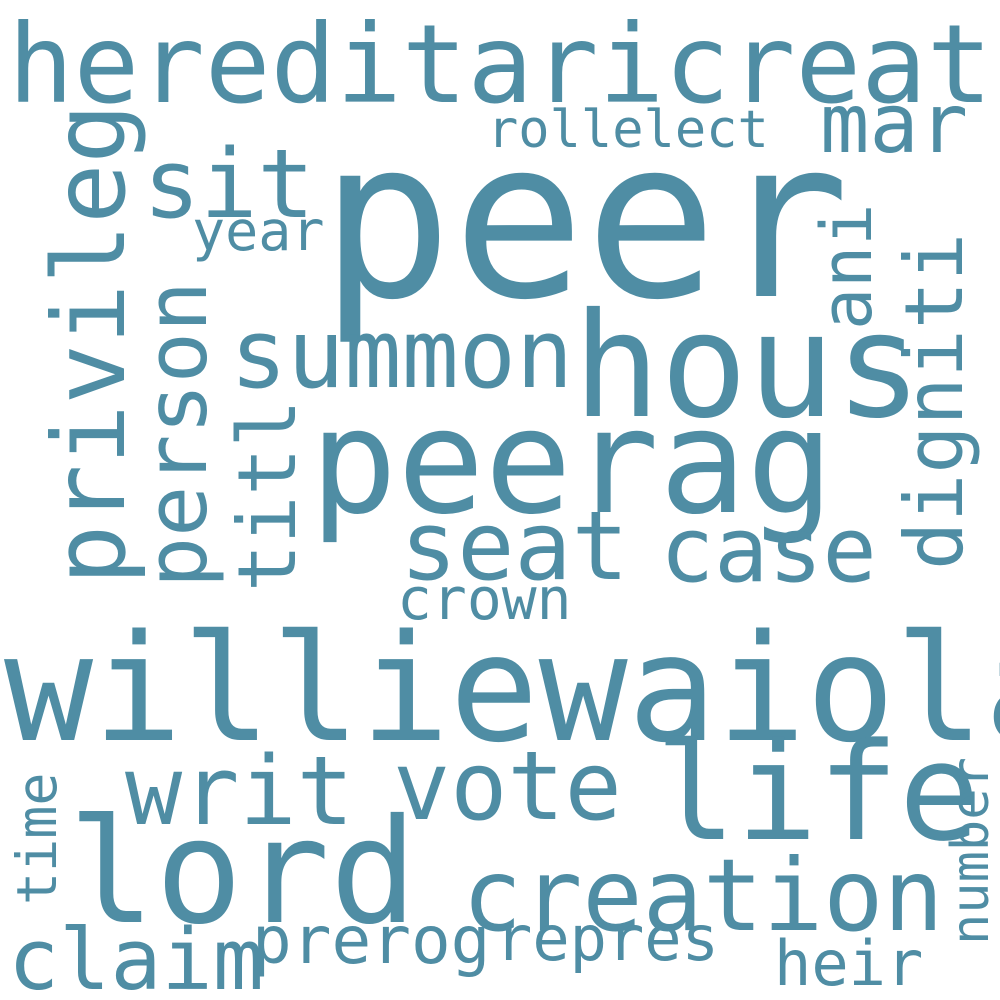  What do you see at coordinates (258, 231) in the screenshot?
I see `word-year: year` at bounding box center [258, 231].